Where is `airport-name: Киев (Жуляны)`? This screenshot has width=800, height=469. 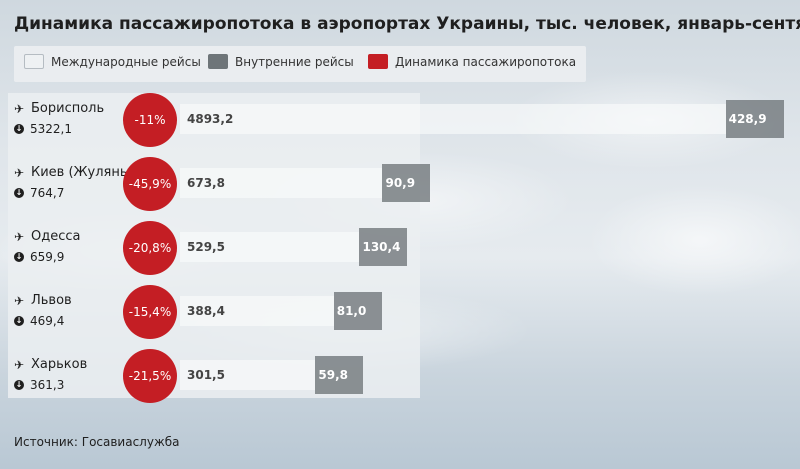
airport-name: Киев (Жуляны) is located at coordinates (83, 172).